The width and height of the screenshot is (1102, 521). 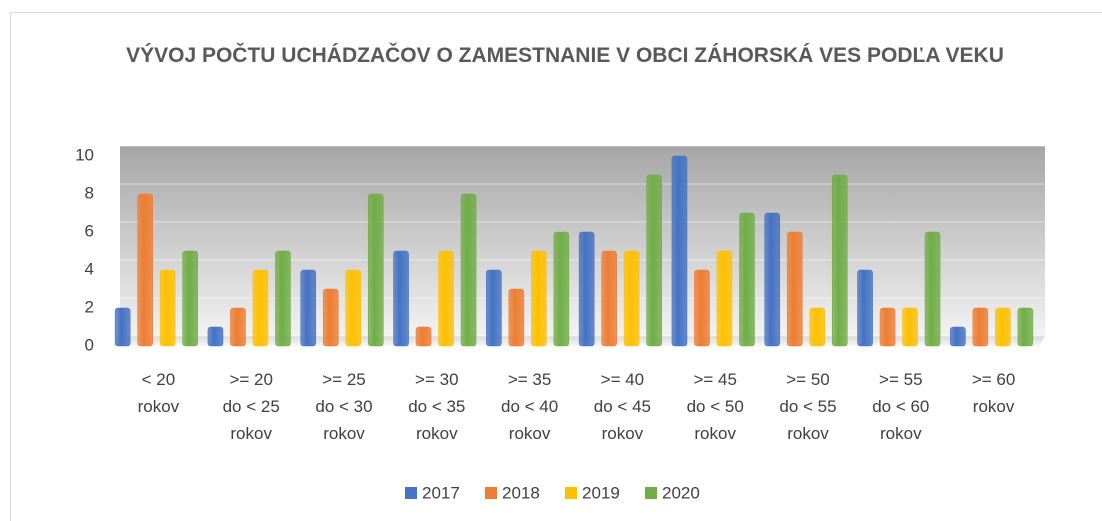 I want to click on y-tick-label: 8, so click(x=89, y=192).